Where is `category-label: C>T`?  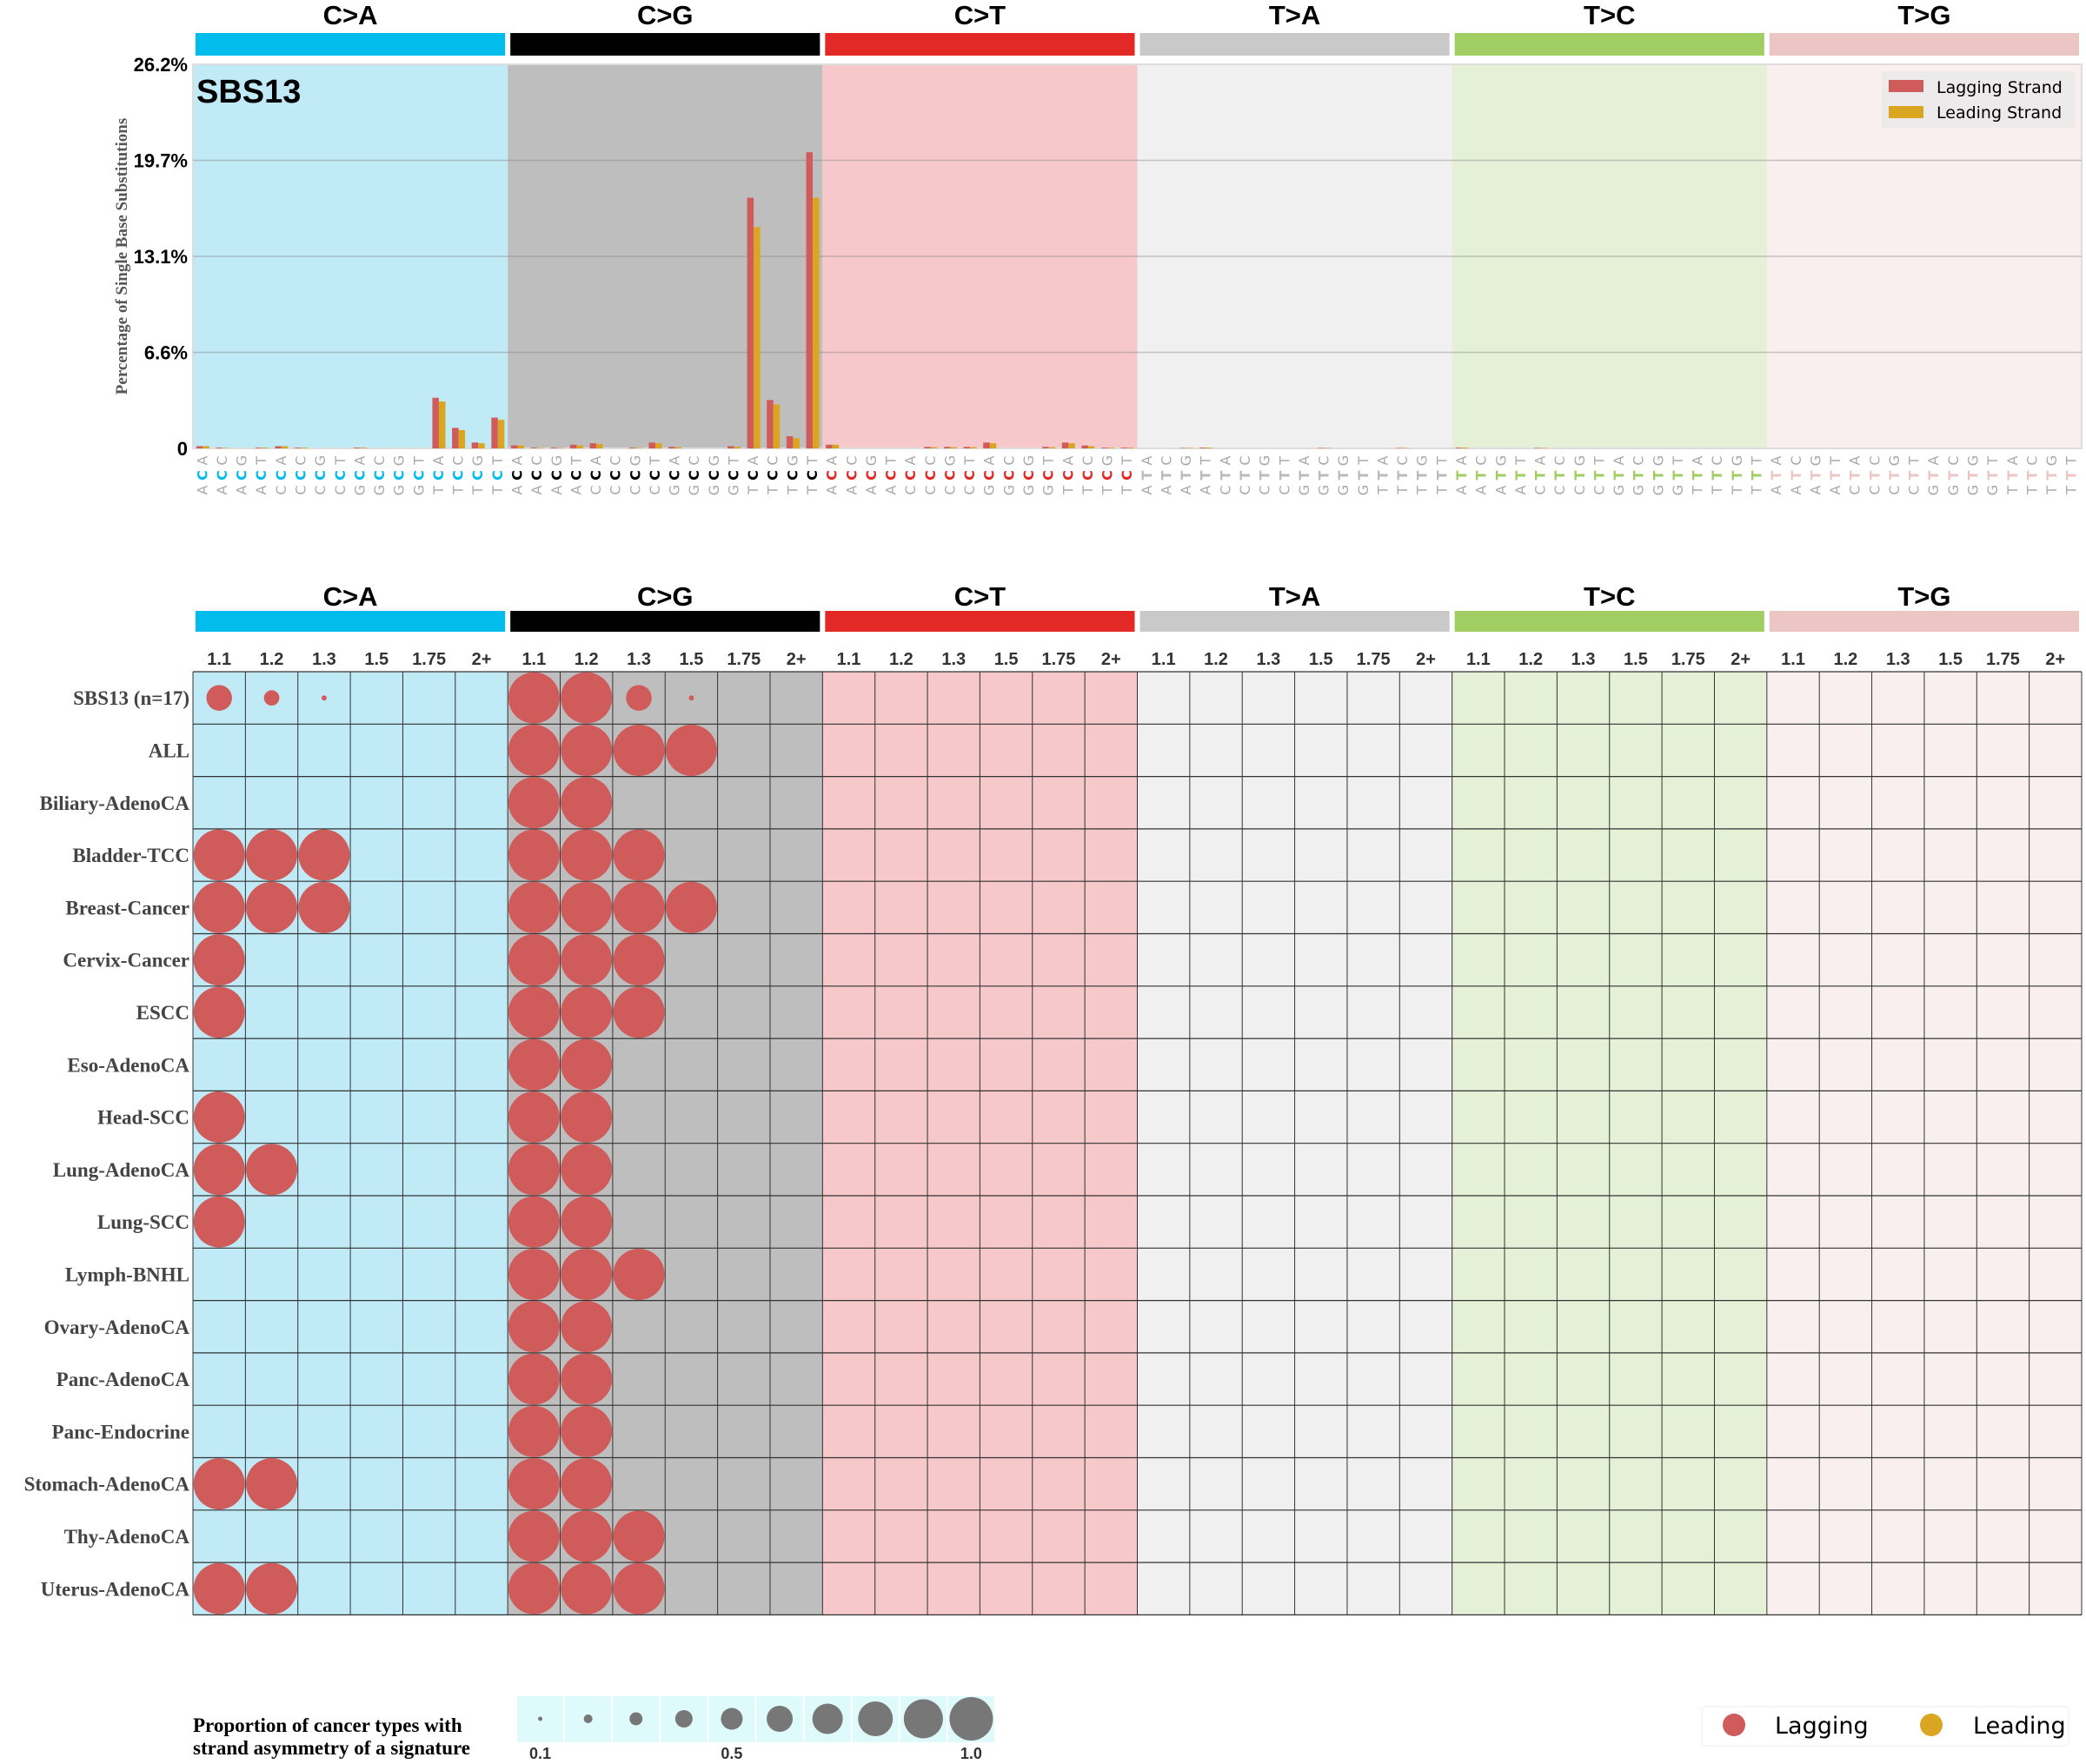 category-label: C>T is located at coordinates (980, 596).